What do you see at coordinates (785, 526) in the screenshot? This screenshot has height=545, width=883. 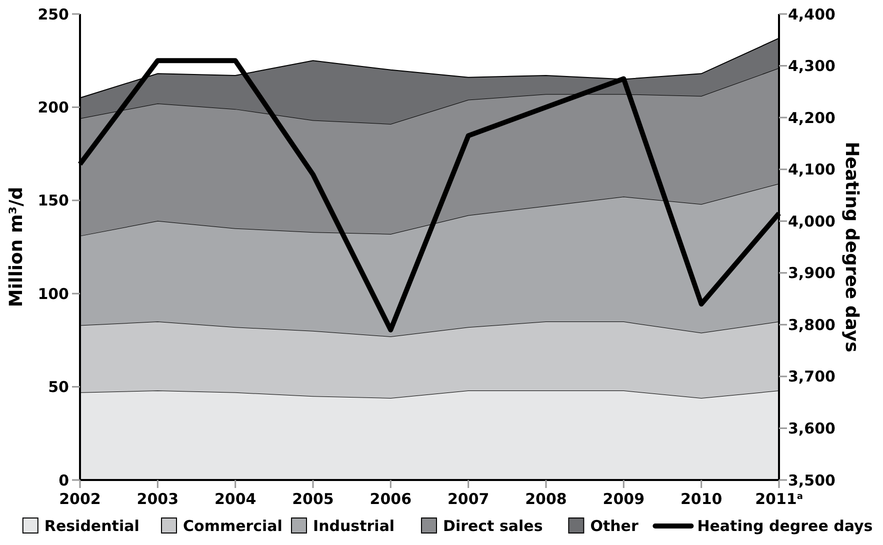 I see `legend-label: Heating degree days` at bounding box center [785, 526].